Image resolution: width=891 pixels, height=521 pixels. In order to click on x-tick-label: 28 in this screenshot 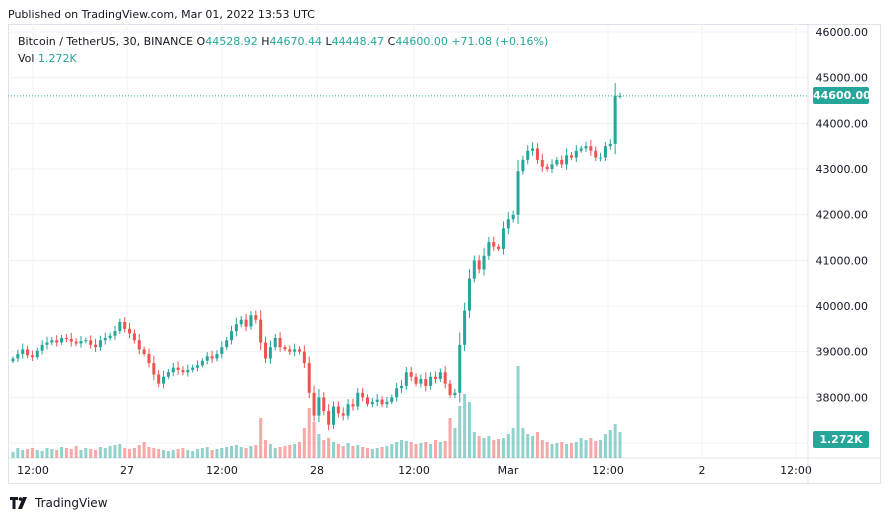, I will do `click(317, 470)`.